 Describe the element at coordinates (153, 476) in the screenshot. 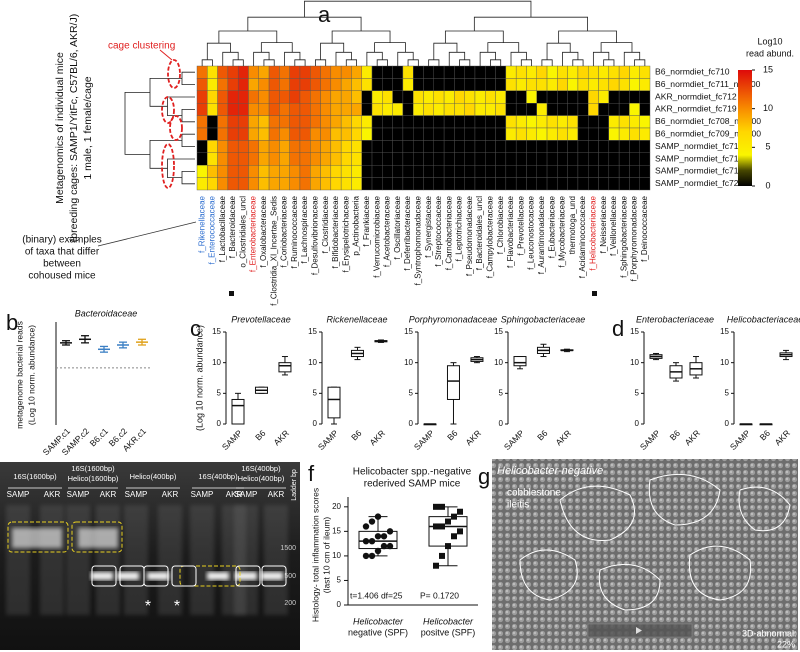

I see `gel-group-label: Helico(400bp)` at that location.